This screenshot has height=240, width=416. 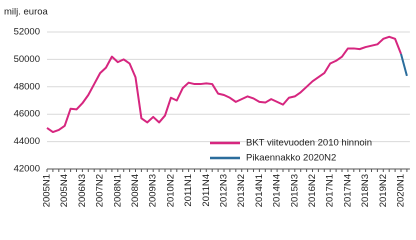 I want to click on x-tick-label: 2007N2, so click(x=100, y=190).